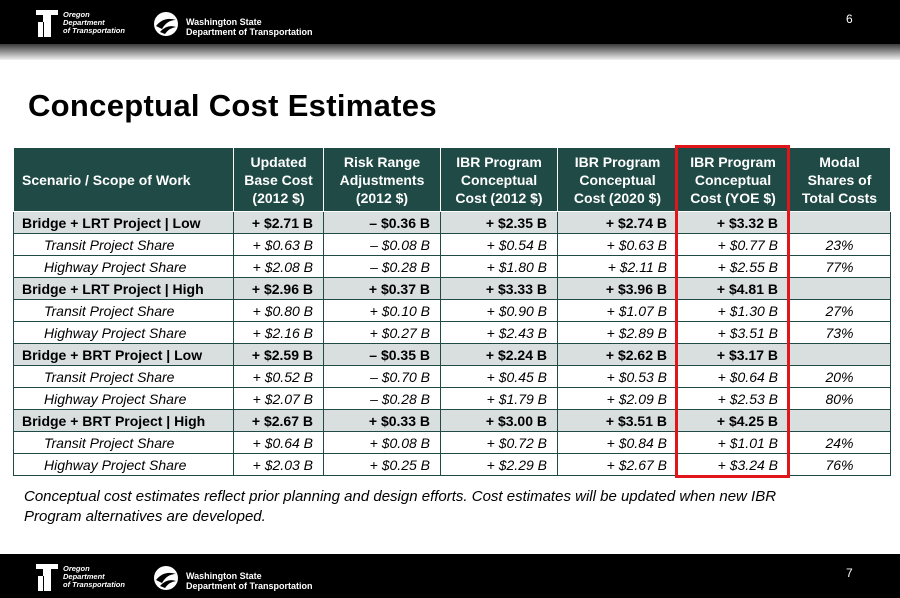 This screenshot has width=900, height=598. I want to click on wsdot-line: Department of Transportation, so click(249, 586).